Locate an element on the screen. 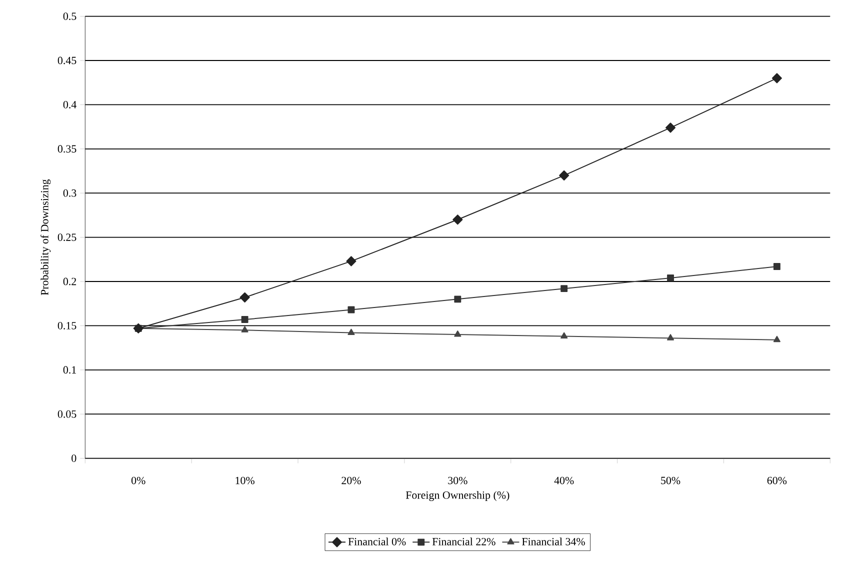 The height and width of the screenshot is (575, 842). y-tick-label: 0.35 is located at coordinates (67, 149).